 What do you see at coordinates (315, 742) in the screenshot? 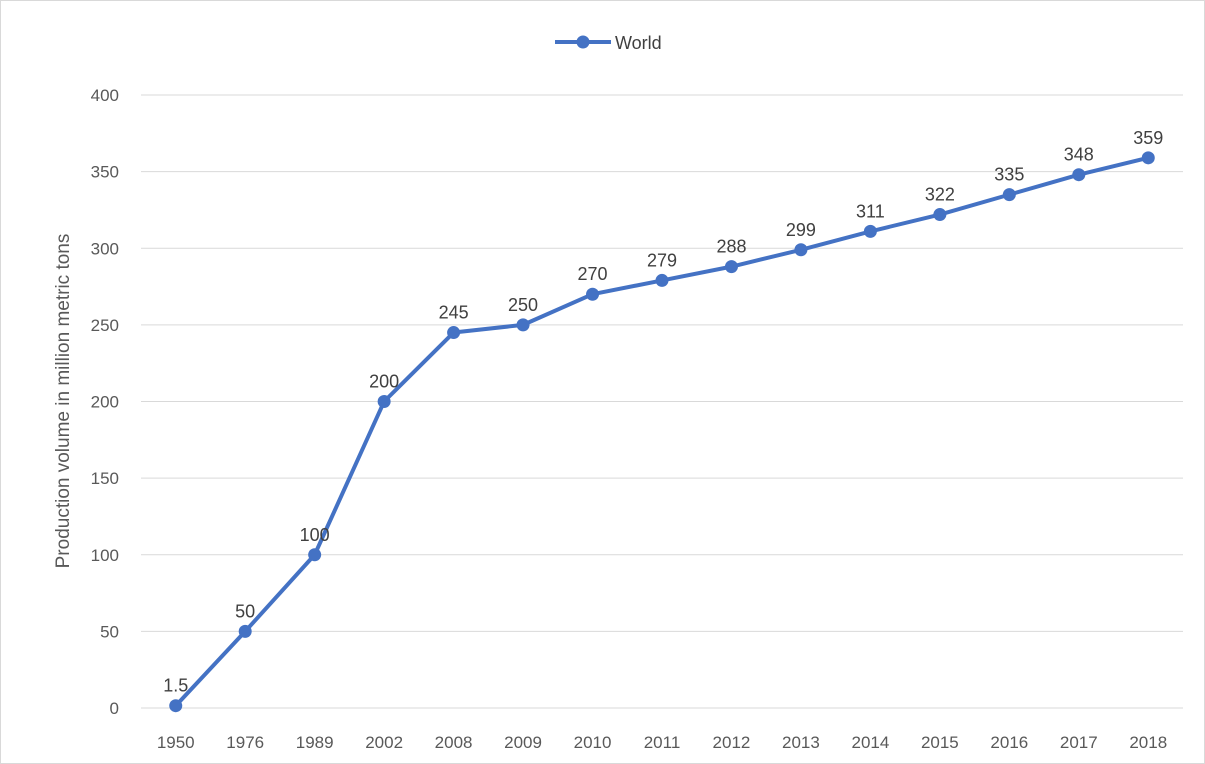
I see `x-tick-label: 1989` at bounding box center [315, 742].